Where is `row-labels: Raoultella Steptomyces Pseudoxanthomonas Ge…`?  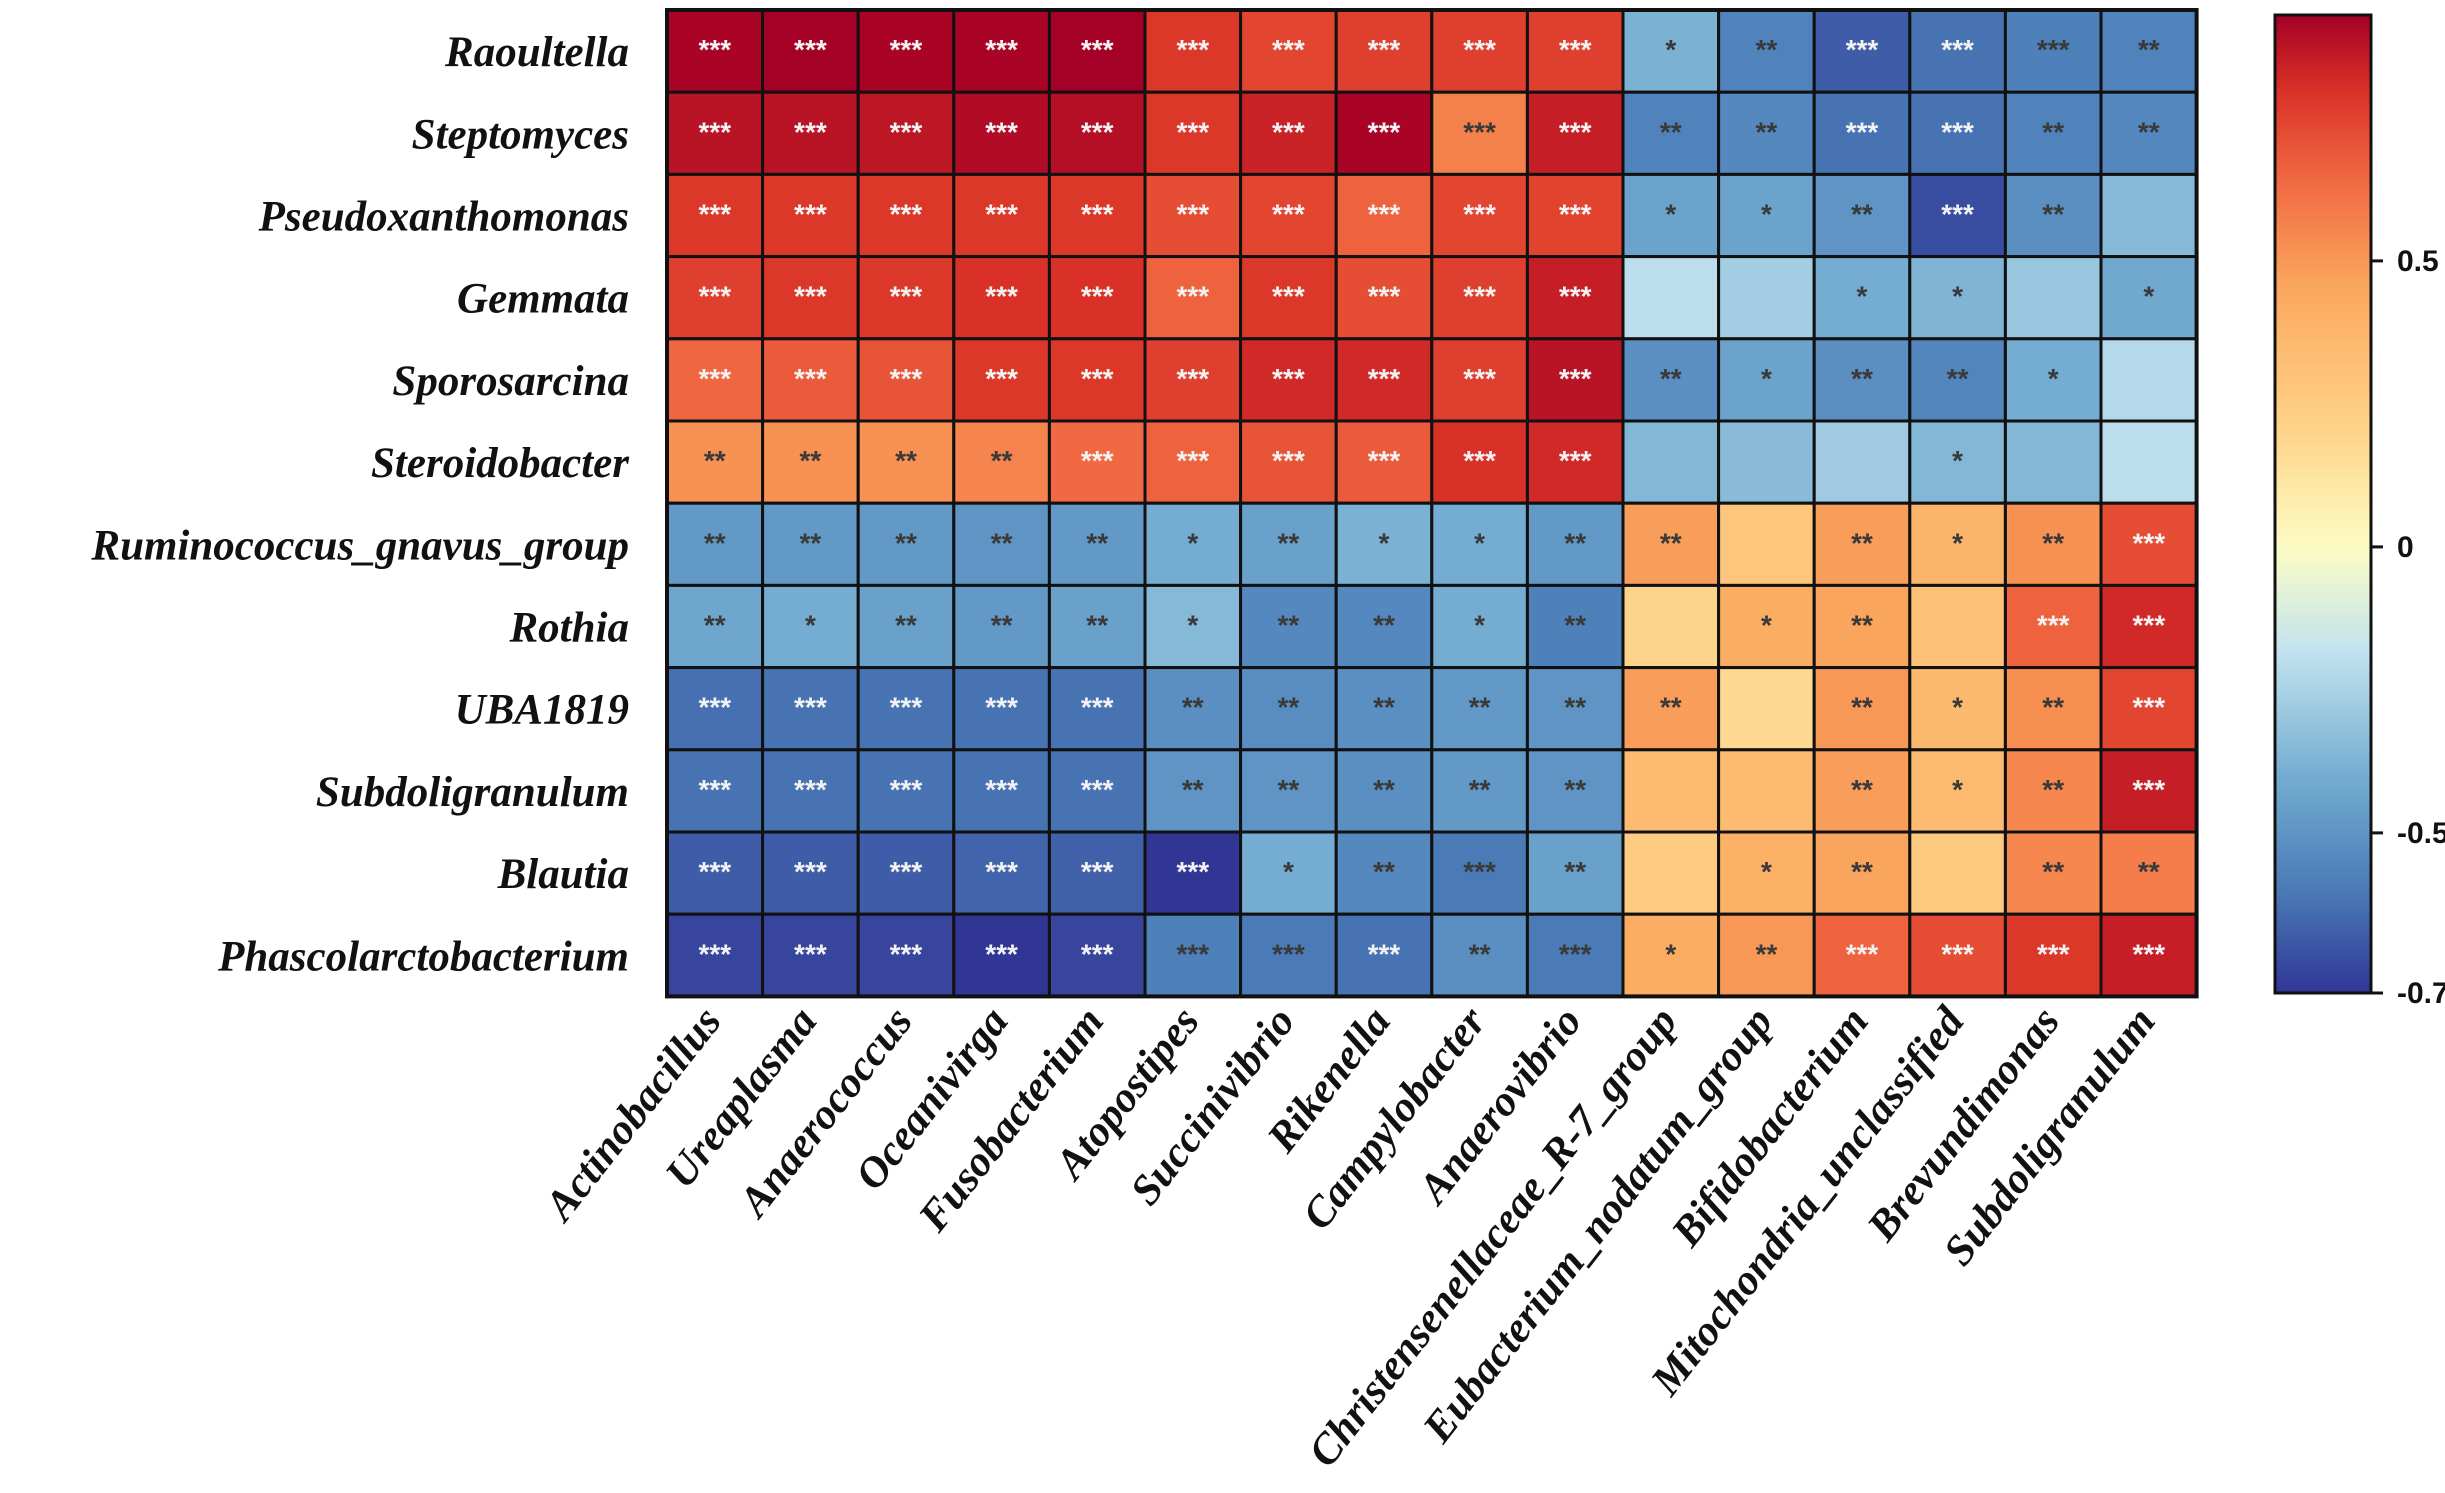 row-labels: Raoultella Steptomyces Pseudoxanthomonas Ge… is located at coordinates (360, 504).